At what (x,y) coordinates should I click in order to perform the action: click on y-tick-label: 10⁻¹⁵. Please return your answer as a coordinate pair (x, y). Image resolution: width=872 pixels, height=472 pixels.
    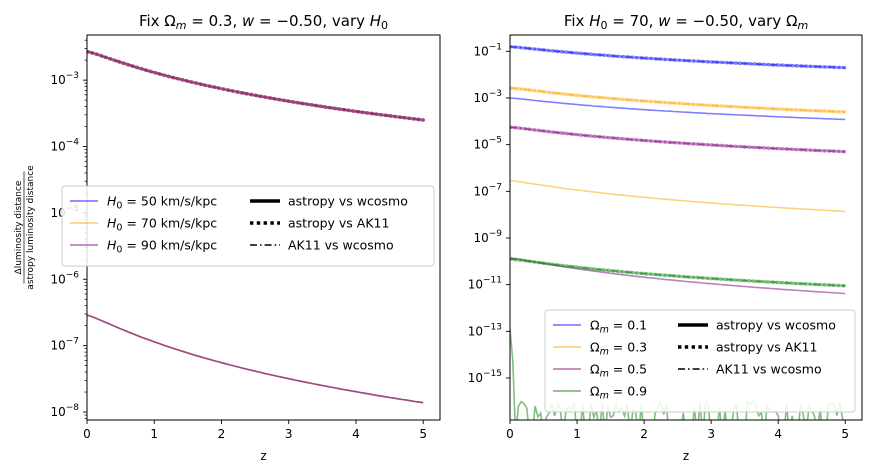
    Looking at the image, I should click on (485, 377).